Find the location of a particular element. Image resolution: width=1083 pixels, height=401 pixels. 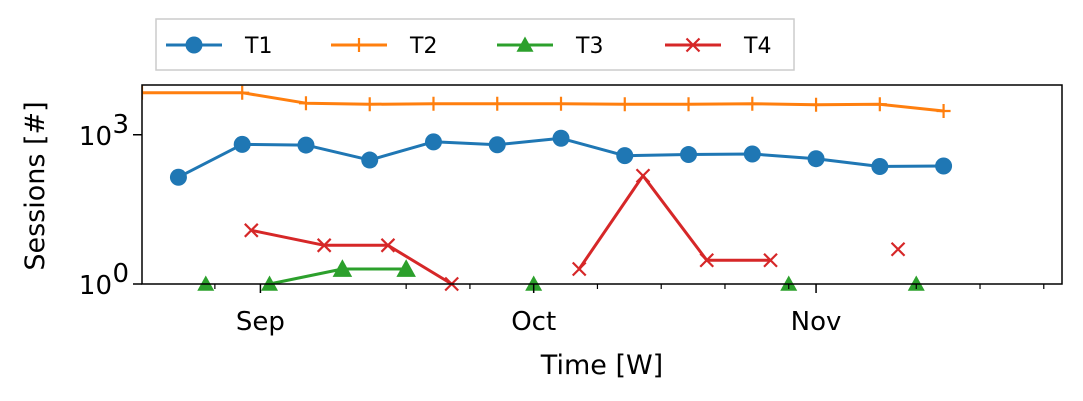

legend-item-t1: T1 is located at coordinates (219, 46).